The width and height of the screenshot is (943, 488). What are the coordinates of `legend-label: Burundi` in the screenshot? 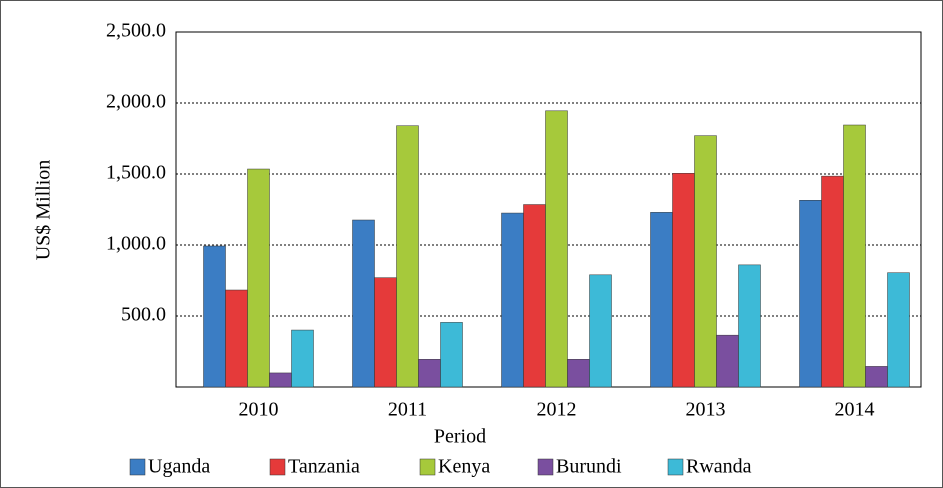 It's located at (589, 467).